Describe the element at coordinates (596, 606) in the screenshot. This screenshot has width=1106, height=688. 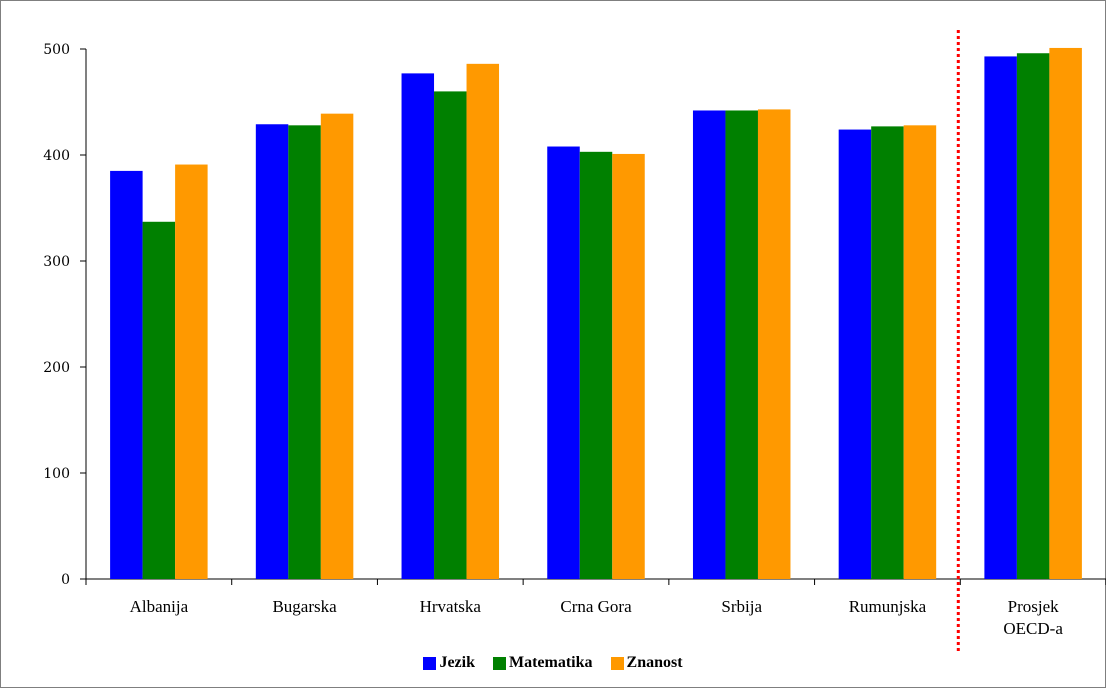
I see `x-tick-label: Crna Gora` at that location.